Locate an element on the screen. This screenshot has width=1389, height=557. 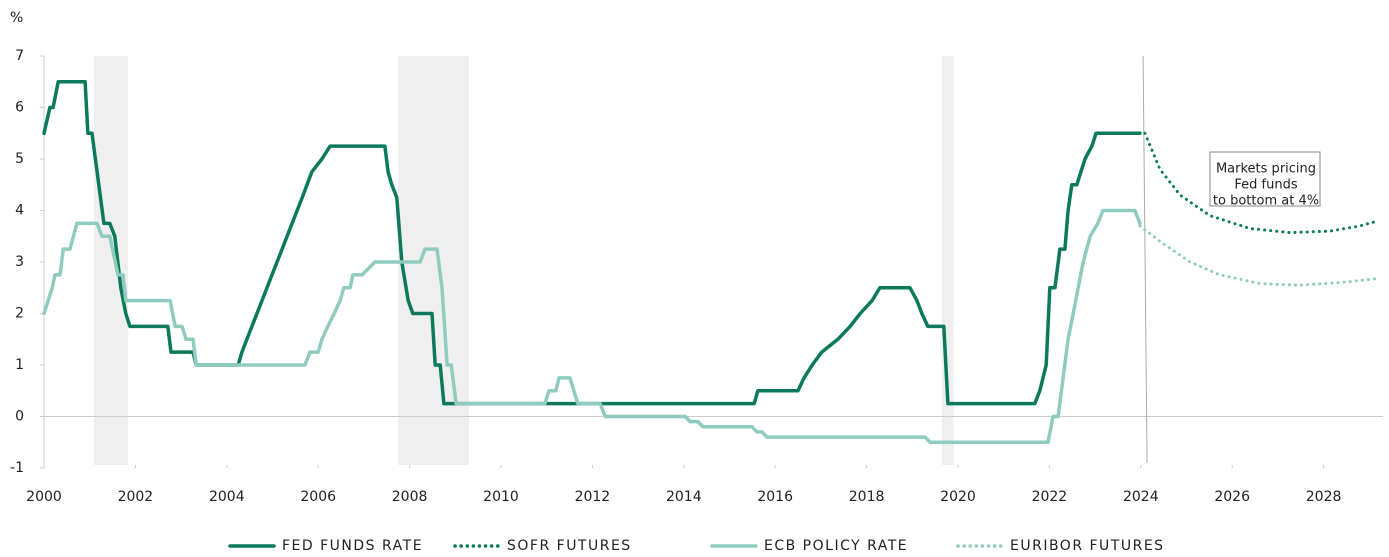
annotation-text: Fed funds is located at coordinates (1265, 185).